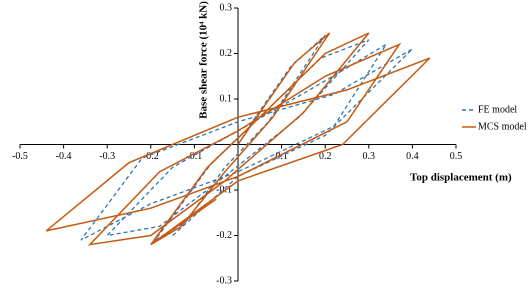 The image size is (530, 301). What do you see at coordinates (461, 178) in the screenshot?
I see `x-axis-title: Top displacement (m)` at bounding box center [461, 178].